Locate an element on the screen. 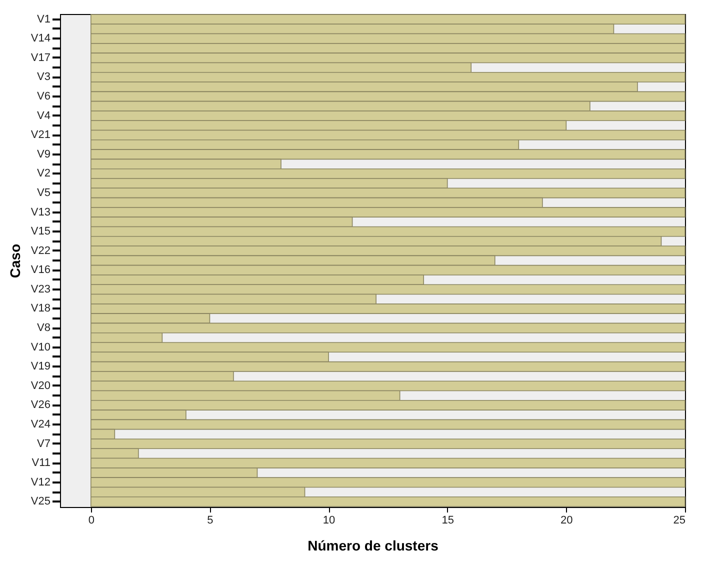 This screenshot has width=718, height=572. y-tick-label: V12 is located at coordinates (40, 482).